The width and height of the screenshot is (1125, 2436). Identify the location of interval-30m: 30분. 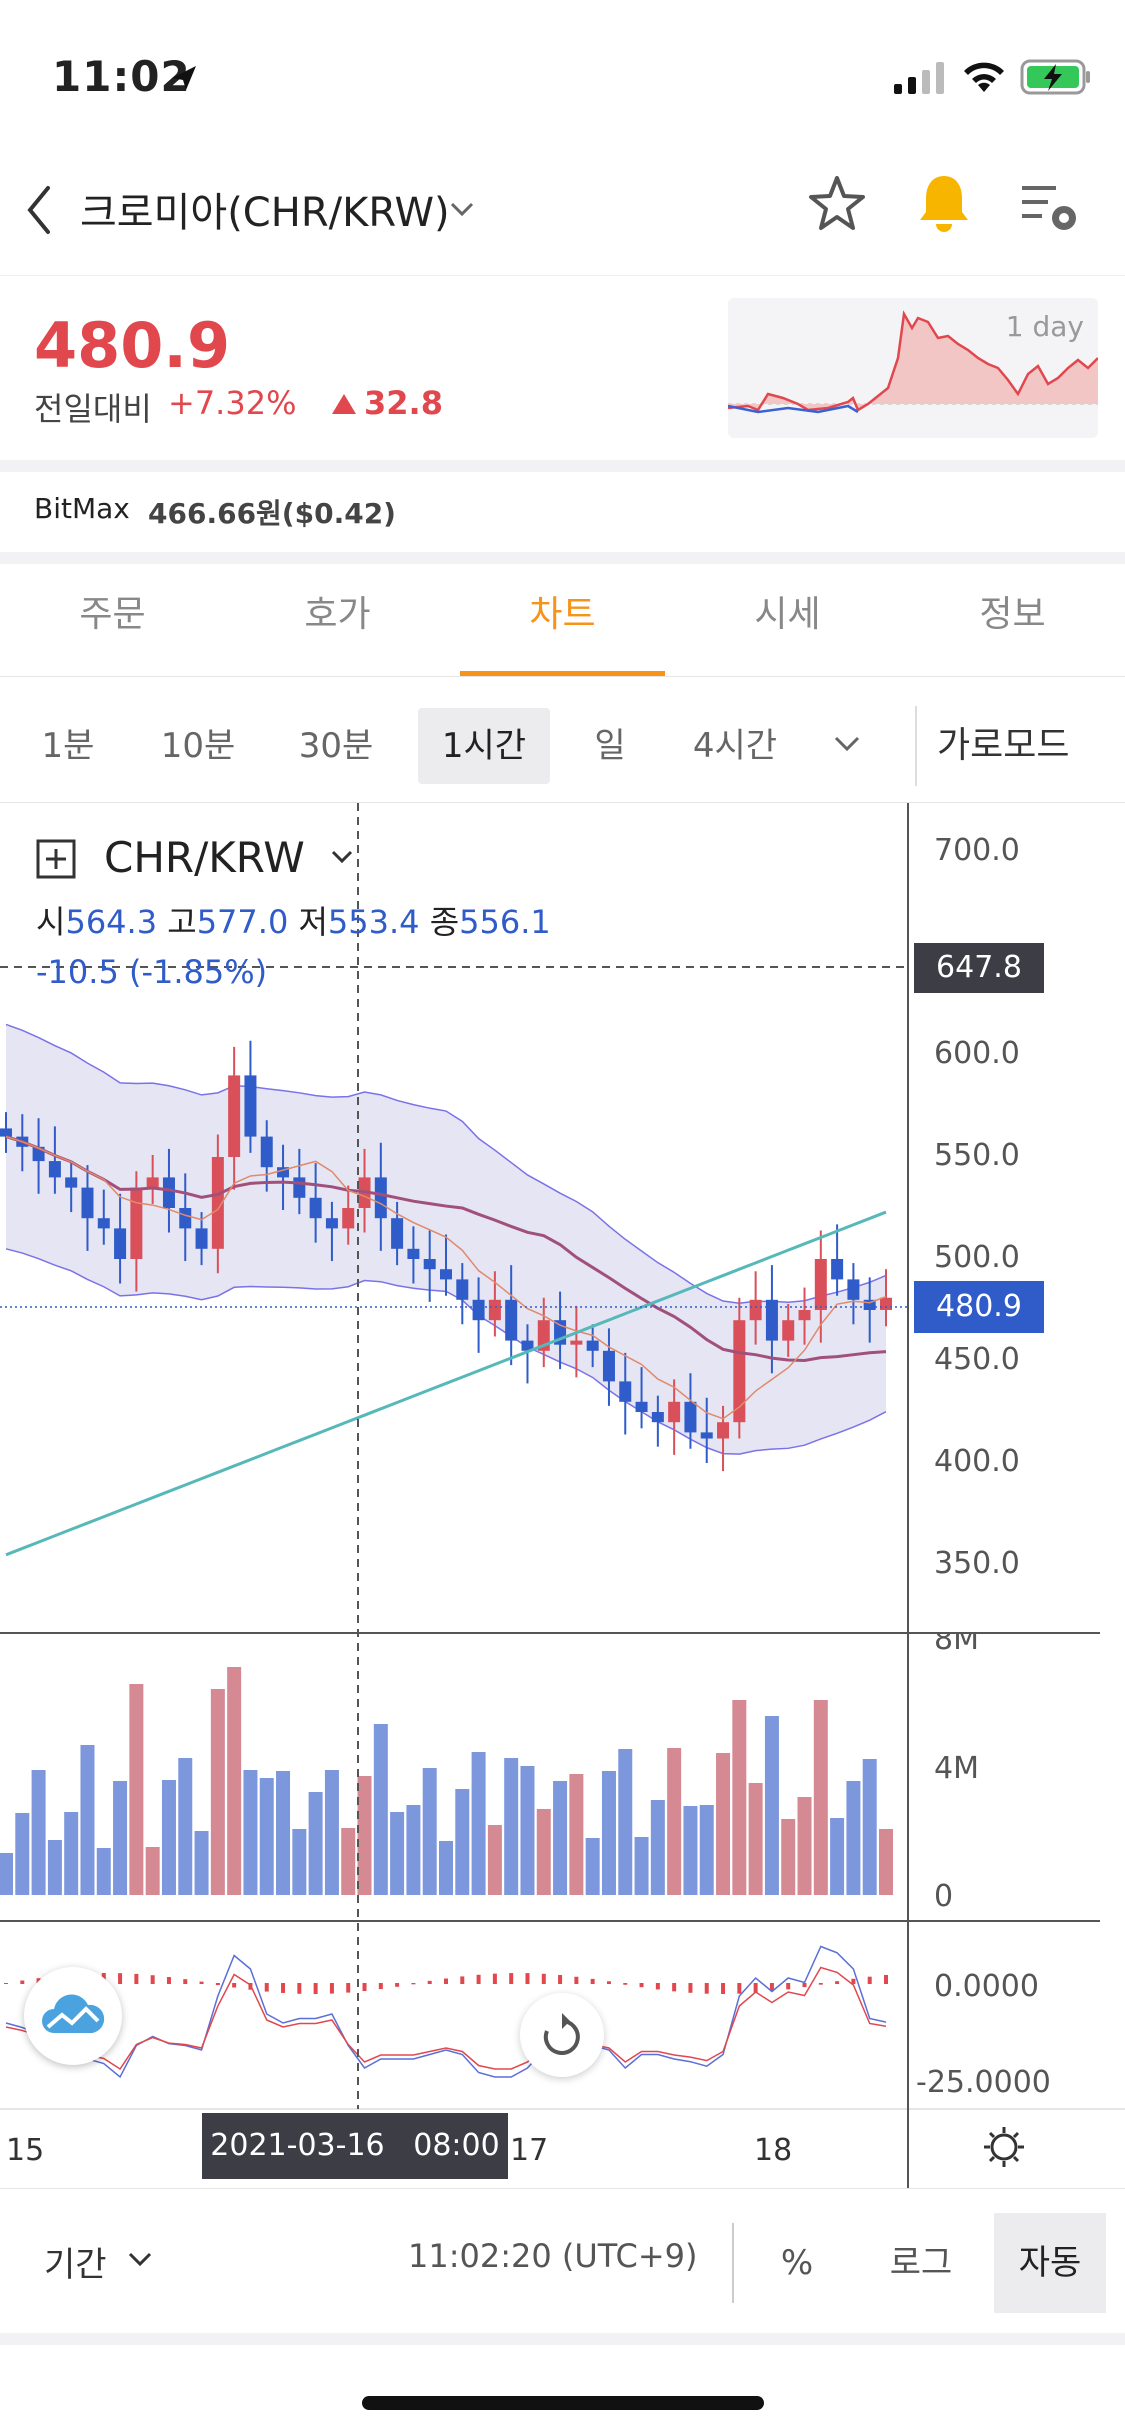
(336, 746).